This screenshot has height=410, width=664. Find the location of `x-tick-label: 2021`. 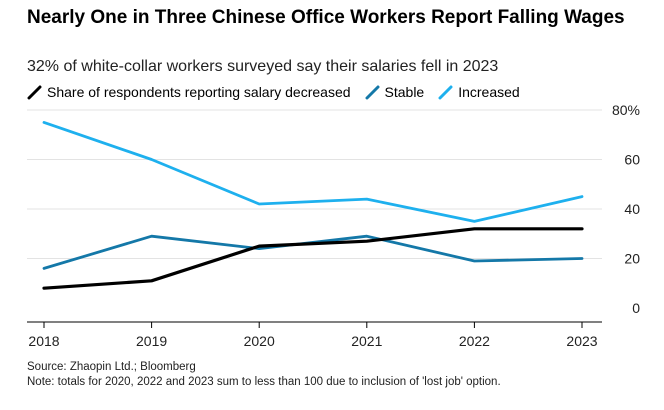

x-tick-label: 2021 is located at coordinates (366, 341).